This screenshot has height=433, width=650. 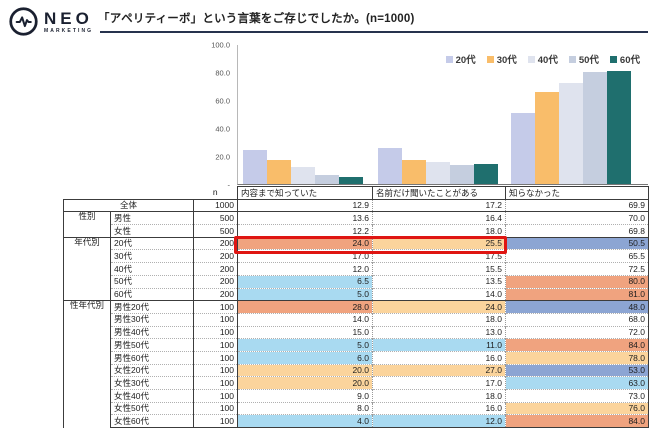 What do you see at coordinates (439, 243) in the screenshot?
I see `value-cell: 25.5` at bounding box center [439, 243].